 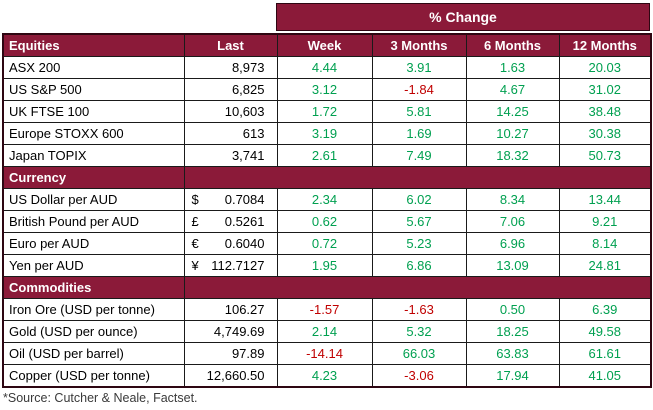 I want to click on change-value: 24.81, so click(x=605, y=265).